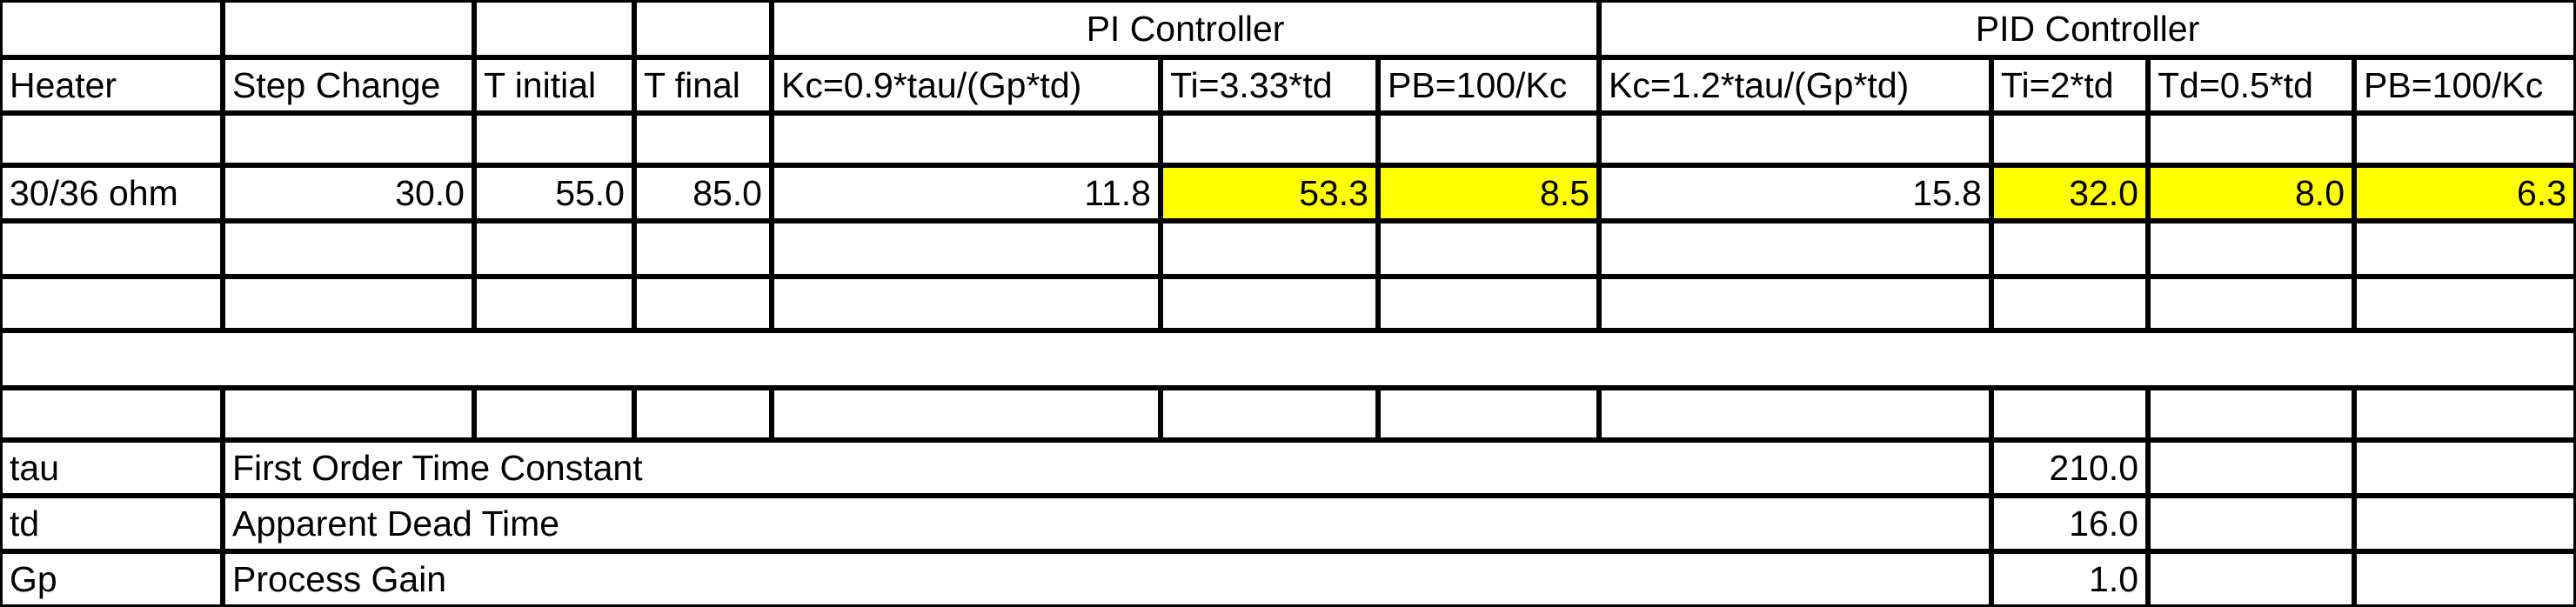 This screenshot has width=2576, height=607. I want to click on cell-r8-k, so click(2465, 414).